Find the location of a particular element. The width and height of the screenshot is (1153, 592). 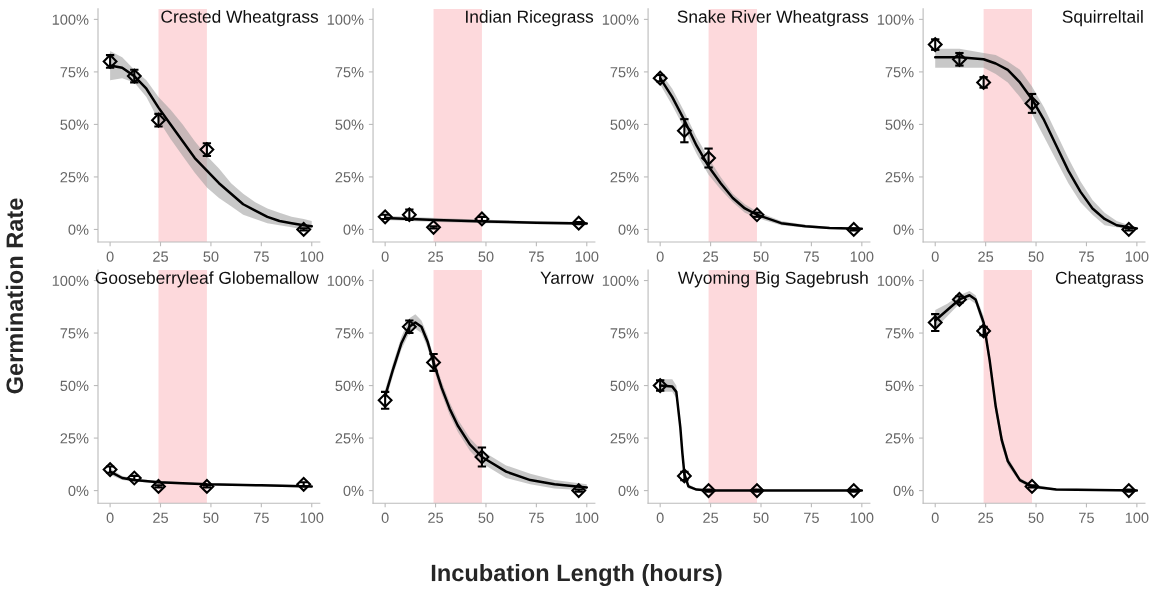

chart-title: Crested Wheatgrass is located at coordinates (240, 18).